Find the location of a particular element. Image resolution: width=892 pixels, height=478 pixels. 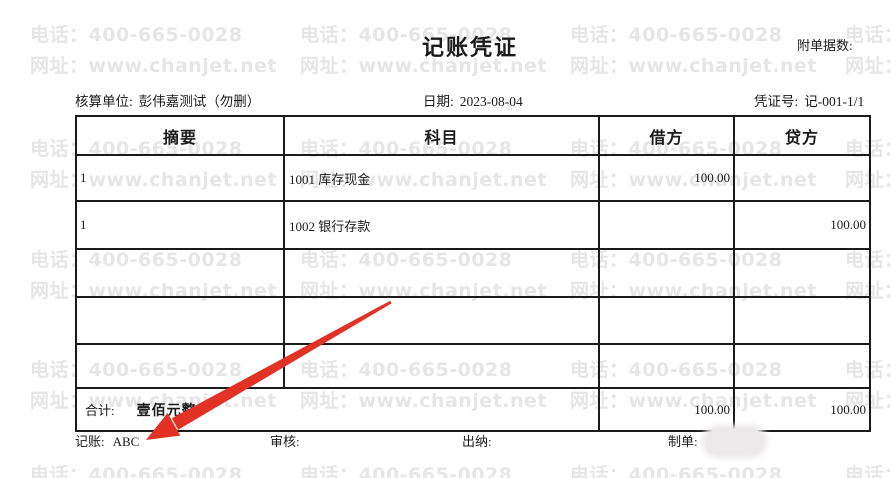

accounting-unit-value: 彭伟嘉测试（勿删） is located at coordinates (199, 101).